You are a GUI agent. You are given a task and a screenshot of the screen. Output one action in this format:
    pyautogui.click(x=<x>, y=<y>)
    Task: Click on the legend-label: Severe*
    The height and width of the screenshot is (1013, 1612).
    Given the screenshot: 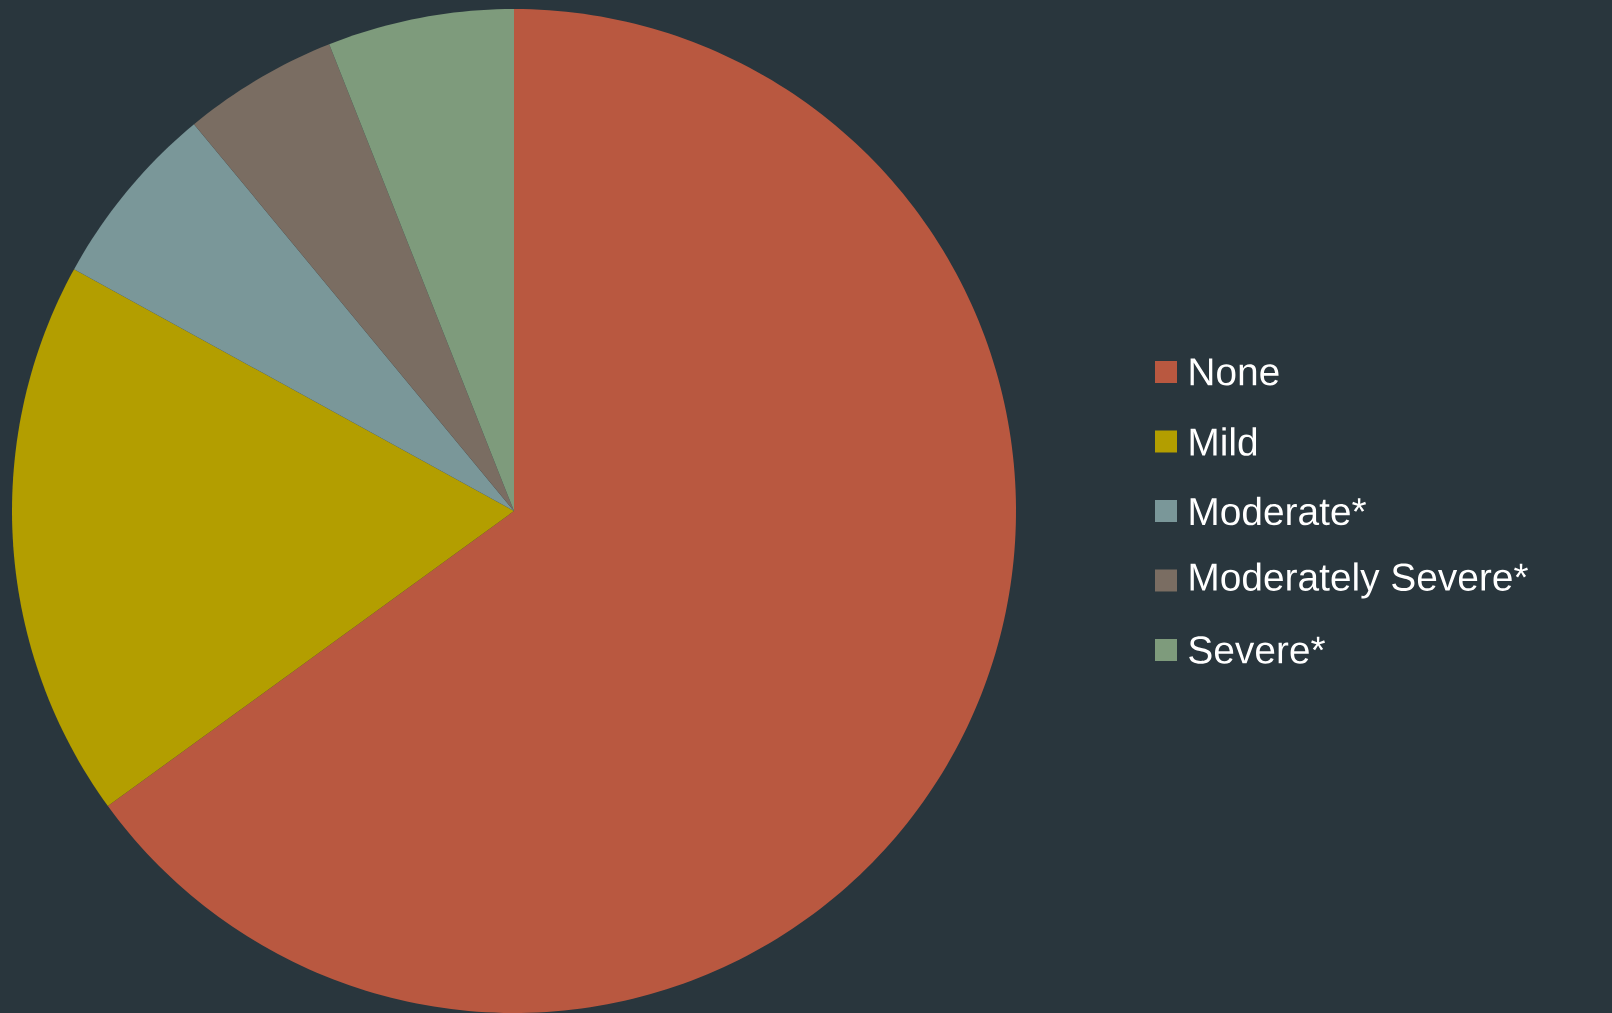 What is the action you would take?
    pyautogui.click(x=1257, y=650)
    